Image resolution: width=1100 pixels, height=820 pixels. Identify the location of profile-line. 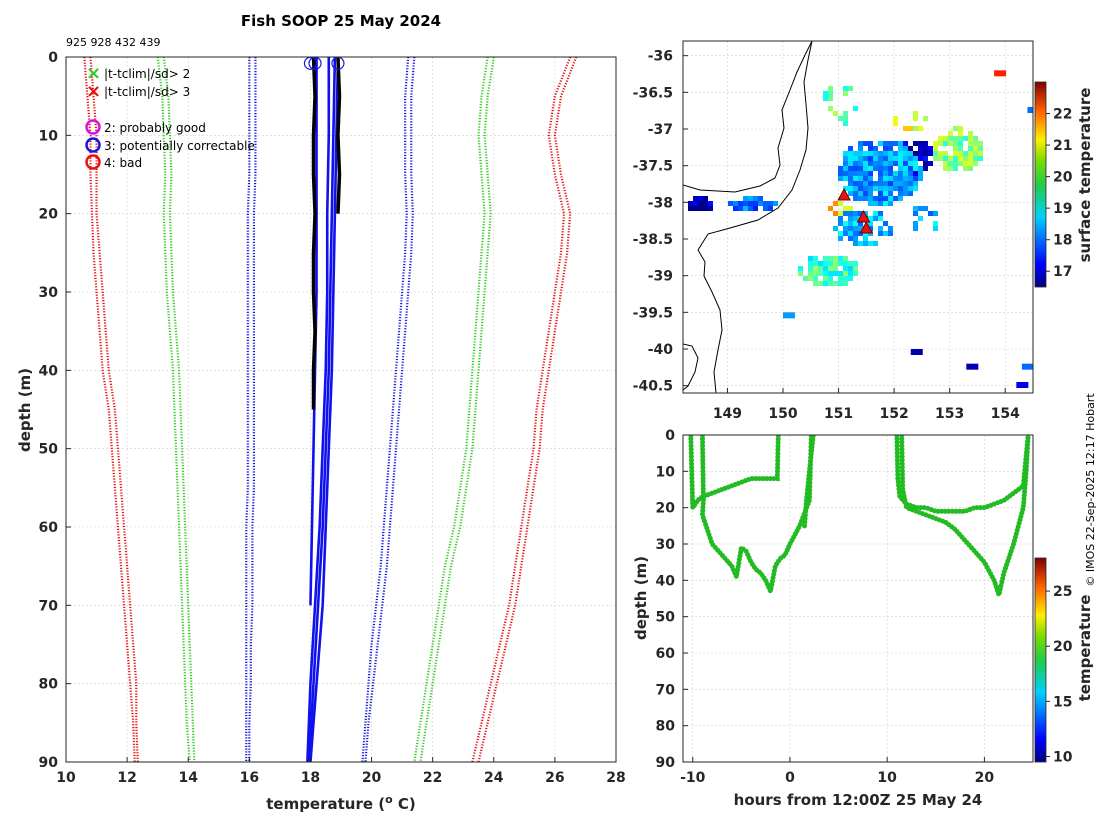
(322, 409).